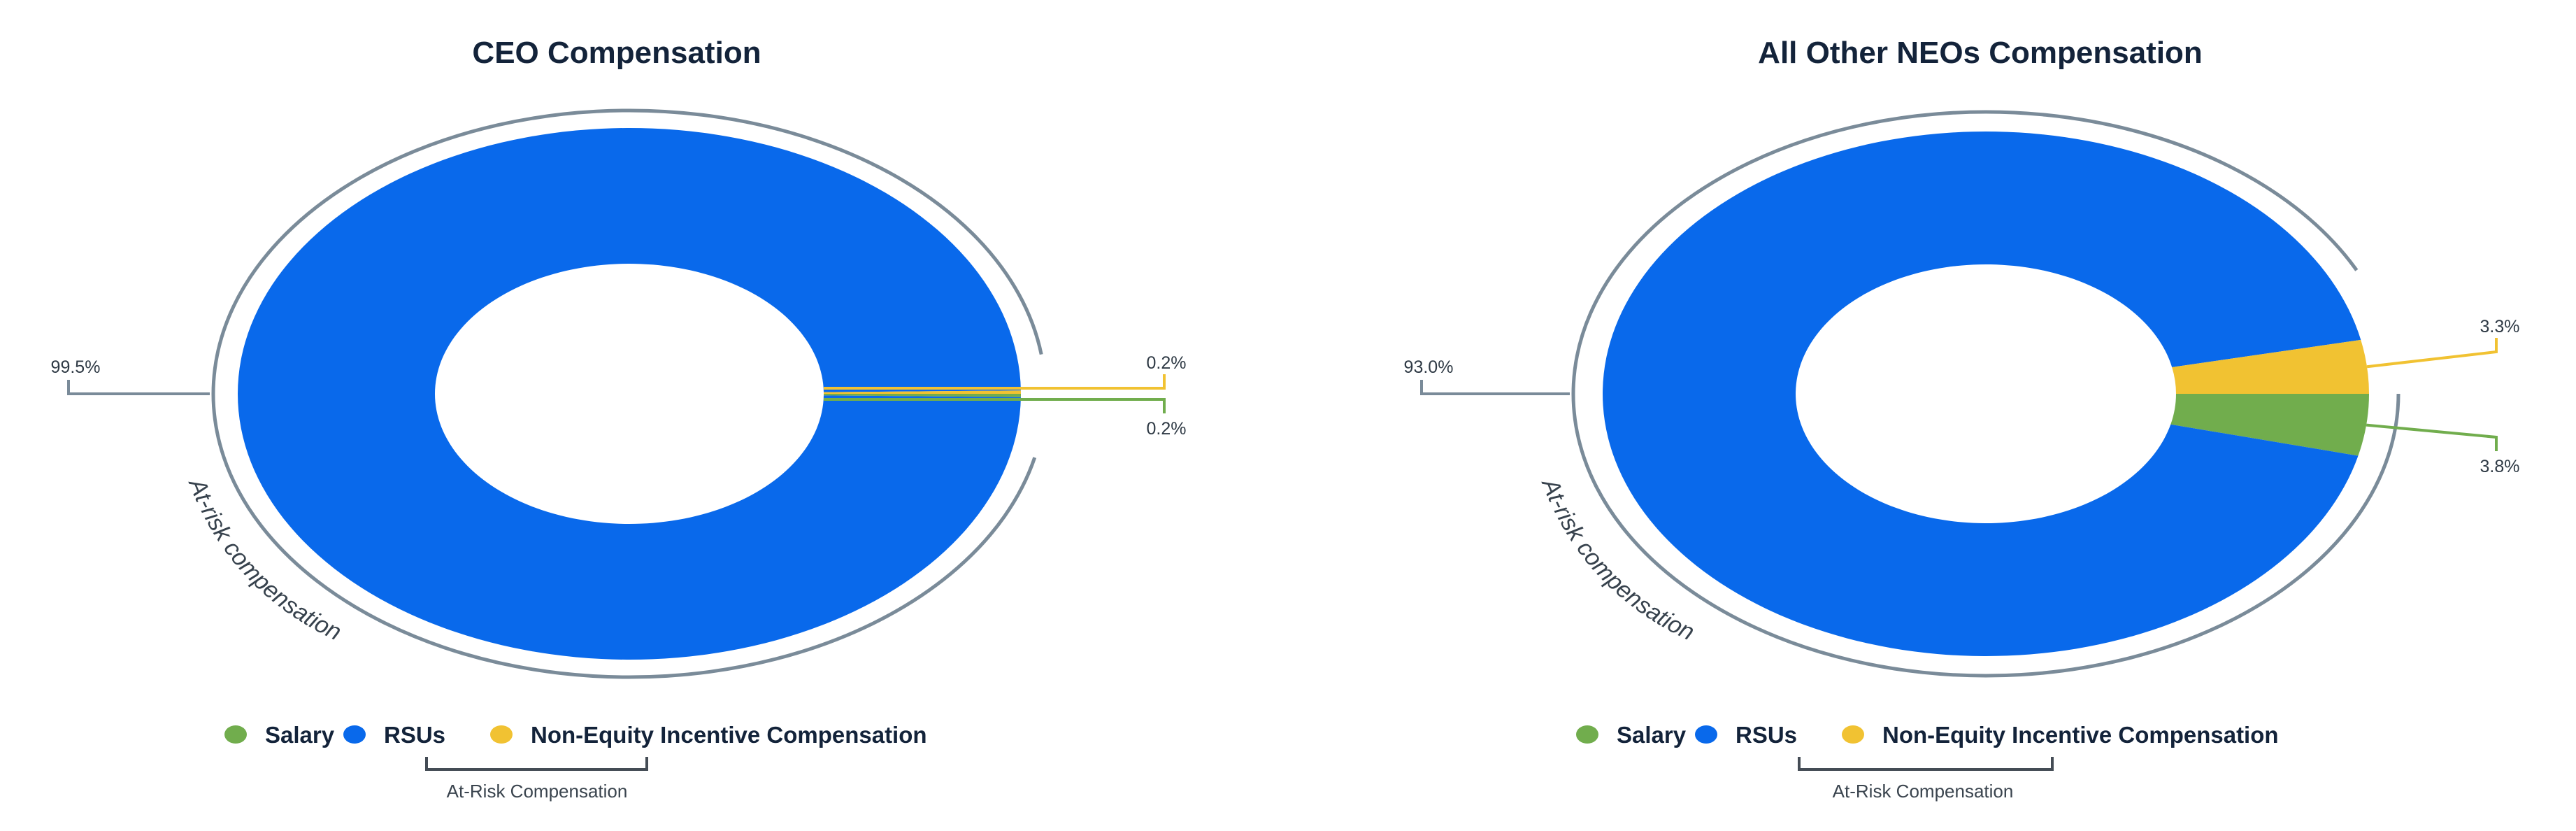 The width and height of the screenshot is (2576, 831). What do you see at coordinates (76, 367) in the screenshot?
I see `rsus-pct-label: 99.5%` at bounding box center [76, 367].